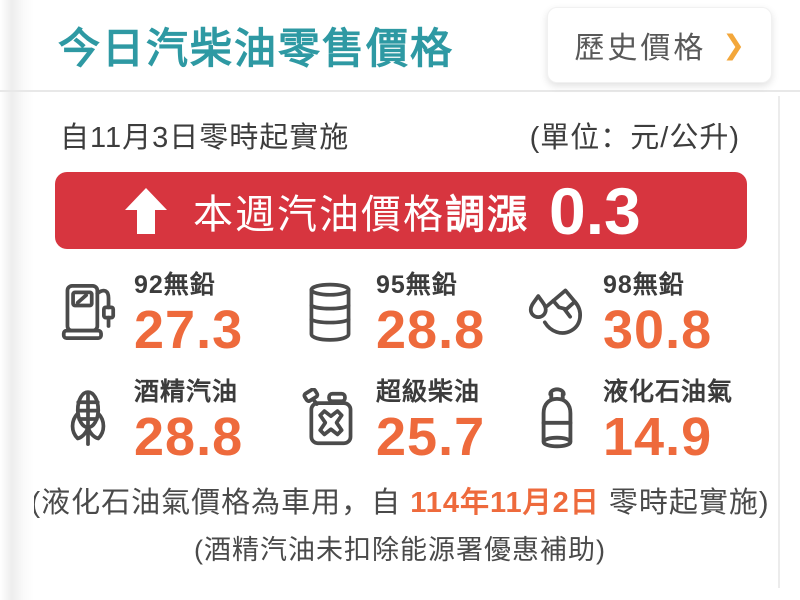 Image resolution: width=800 pixels, height=600 pixels. Describe the element at coordinates (634, 138) in the screenshot. I see `unit-label: (單位：元/公升)` at that location.